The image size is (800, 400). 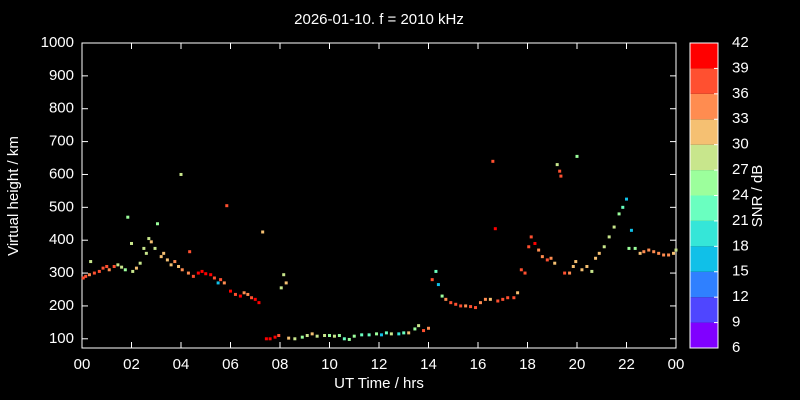 What do you see at coordinates (757, 196) in the screenshot?
I see `colorbar-label: SNR / dB` at bounding box center [757, 196].